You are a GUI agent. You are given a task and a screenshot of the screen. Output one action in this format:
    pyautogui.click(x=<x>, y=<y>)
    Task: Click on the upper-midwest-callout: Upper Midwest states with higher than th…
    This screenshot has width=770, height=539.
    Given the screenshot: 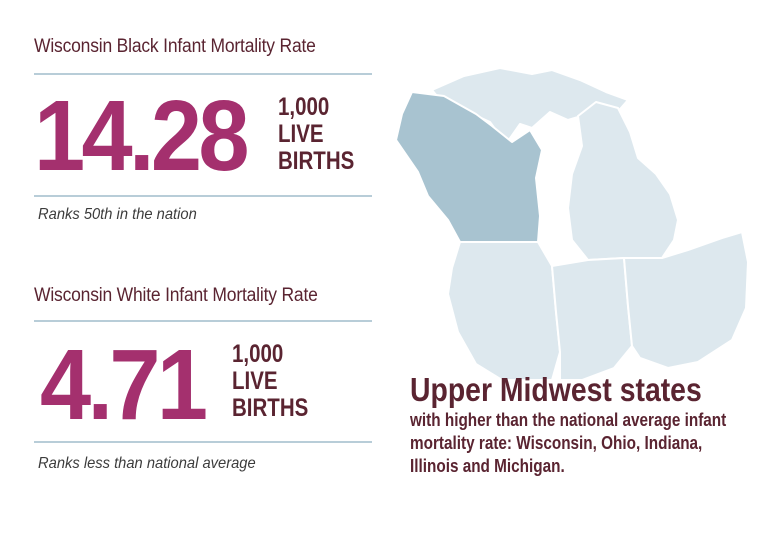 What is the action you would take?
    pyautogui.click(x=582, y=425)
    